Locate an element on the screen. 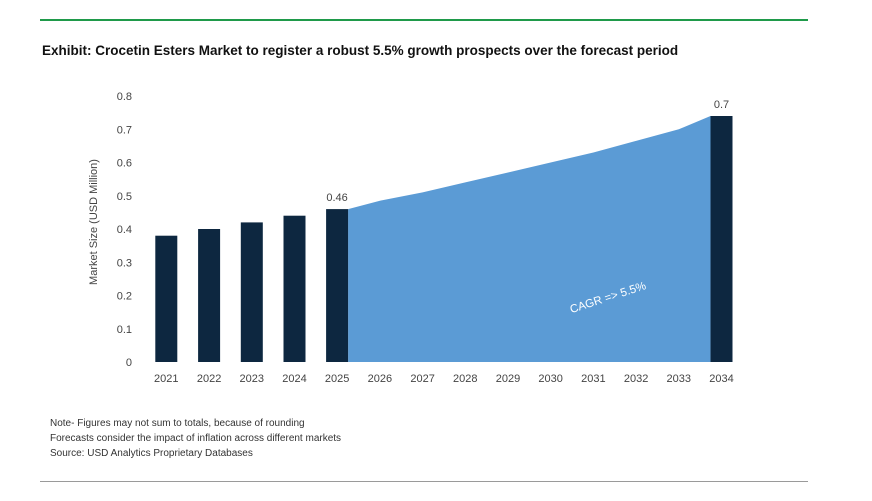 The height and width of the screenshot is (501, 872). x-tick-label: 2022 is located at coordinates (209, 379).